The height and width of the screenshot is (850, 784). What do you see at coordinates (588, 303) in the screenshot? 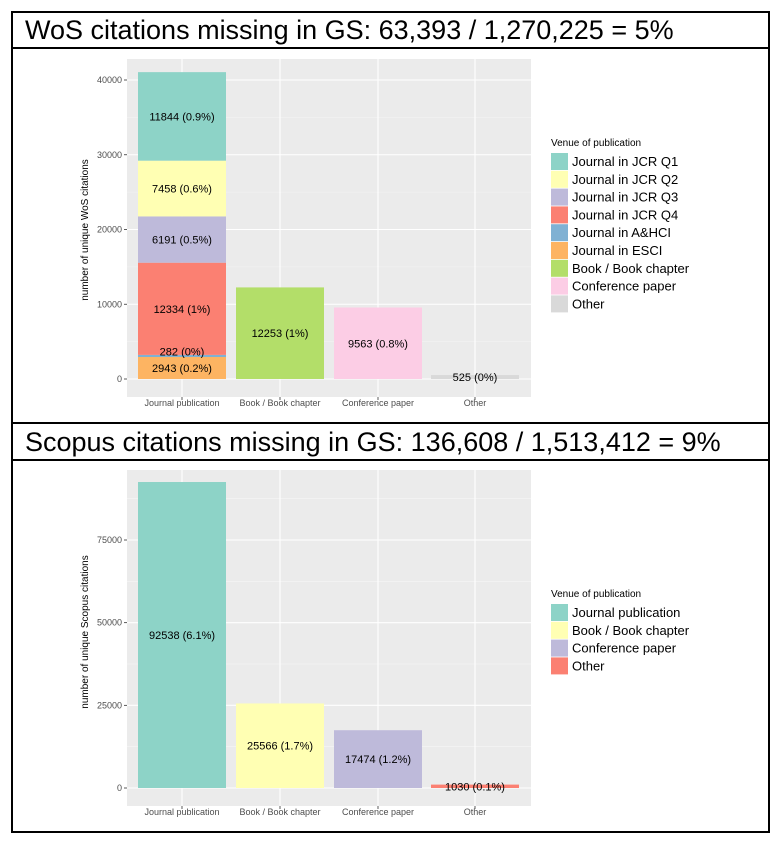
I see `wos-legend-label: Other` at bounding box center [588, 303].